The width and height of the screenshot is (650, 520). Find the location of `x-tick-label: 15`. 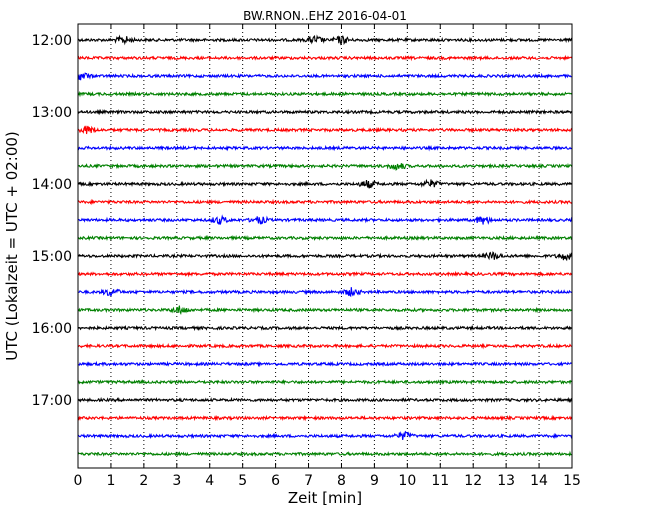

x-tick-label: 15 is located at coordinates (572, 481).